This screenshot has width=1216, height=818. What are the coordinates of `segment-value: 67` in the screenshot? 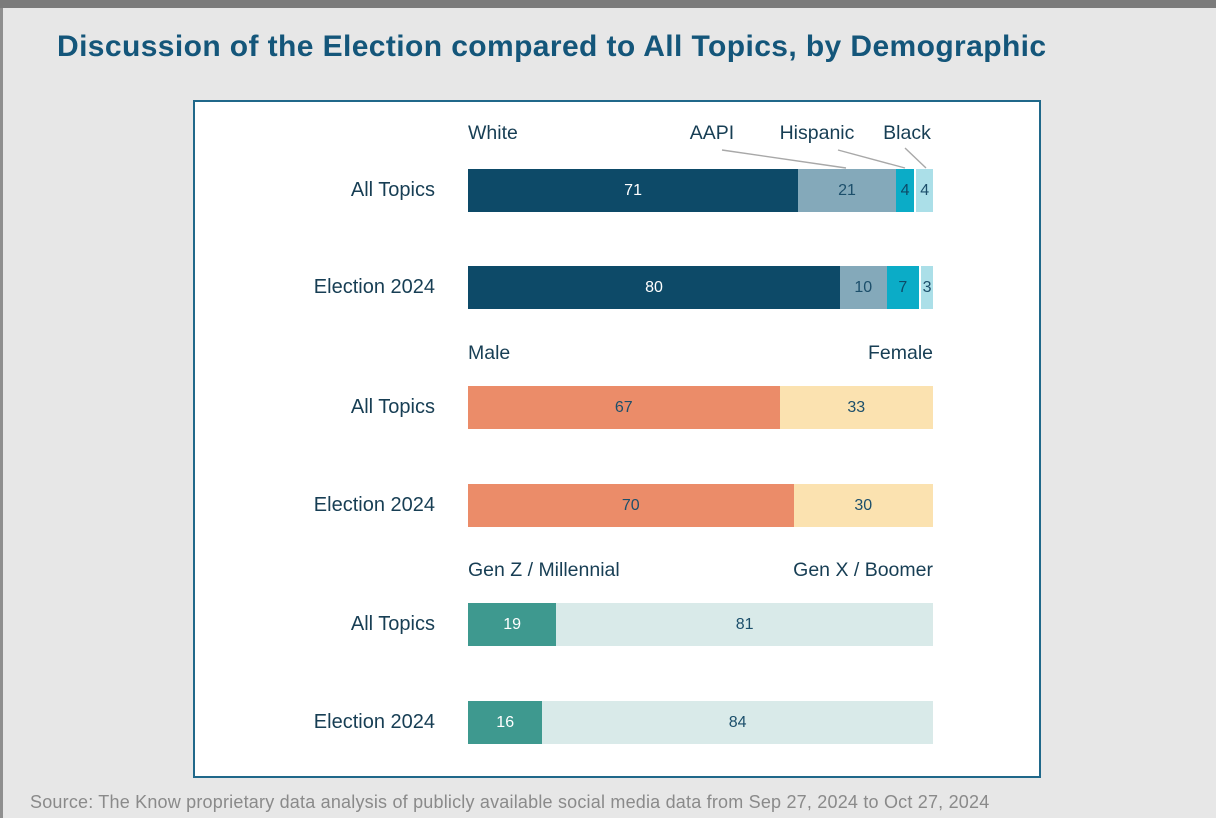 It's located at (623, 407).